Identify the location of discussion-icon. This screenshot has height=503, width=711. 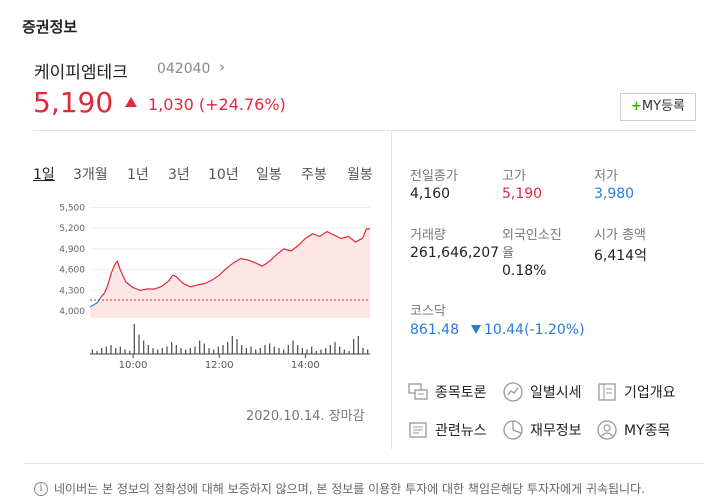
(418, 391).